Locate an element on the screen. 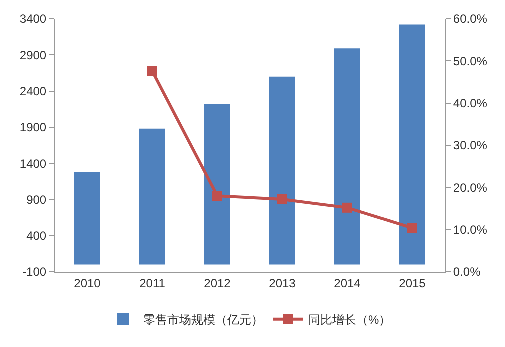 This screenshot has height=347, width=505. y2-tick-label: 40.0% is located at coordinates (470, 103).